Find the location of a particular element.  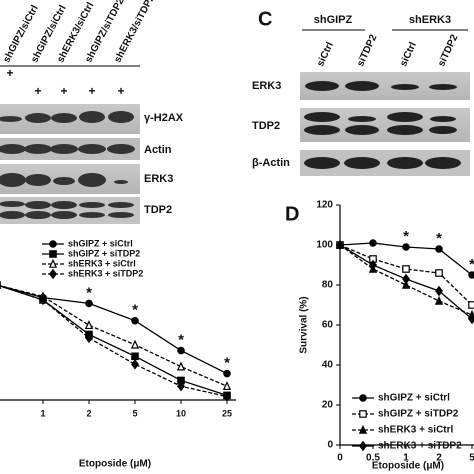

band-label: Actin is located at coordinates (158, 150).